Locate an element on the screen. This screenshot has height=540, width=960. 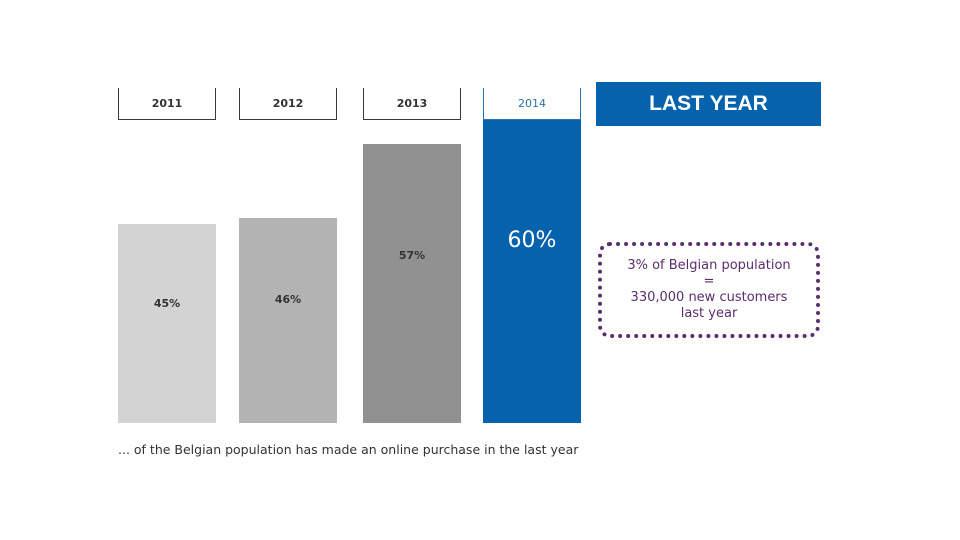
last-year-badge: LAST YEAR is located at coordinates (708, 104).